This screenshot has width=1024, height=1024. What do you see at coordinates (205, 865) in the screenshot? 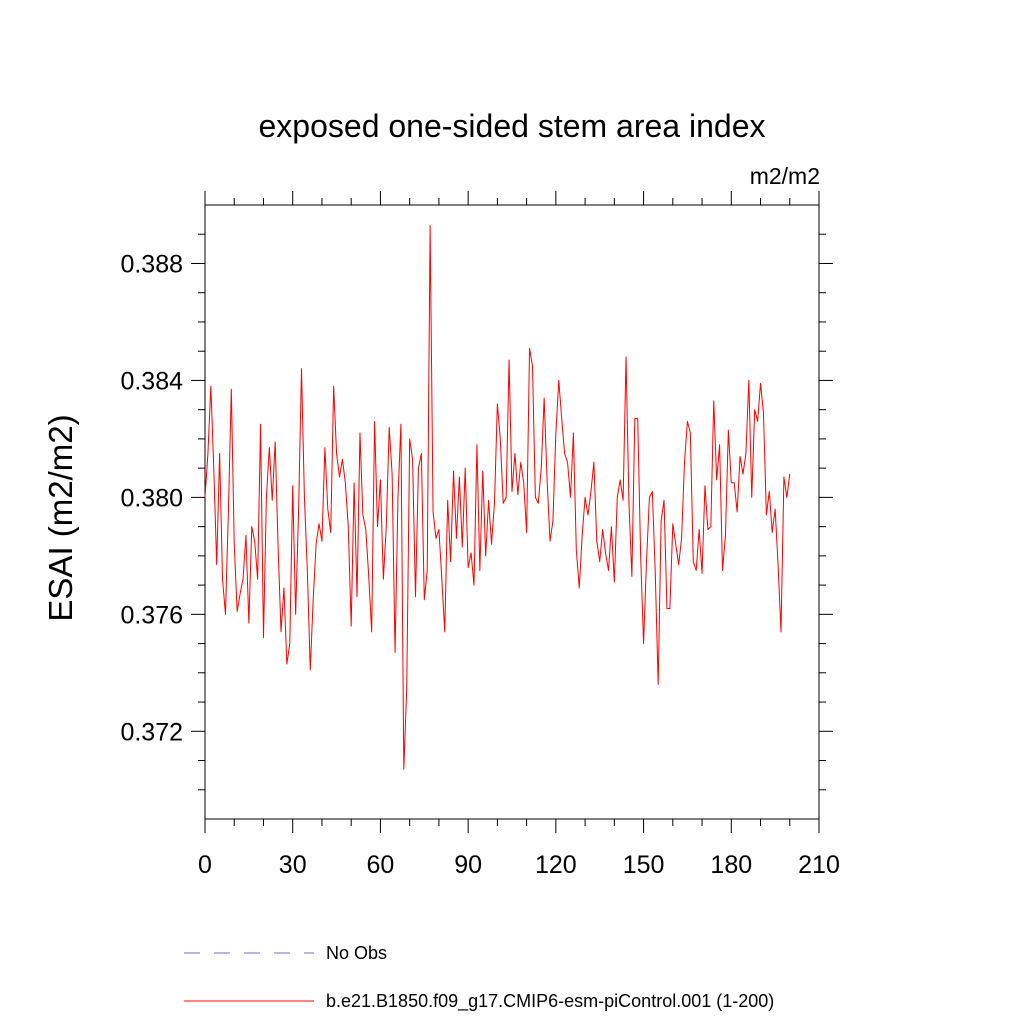
I see `x-tick-label: 0` at bounding box center [205, 865].